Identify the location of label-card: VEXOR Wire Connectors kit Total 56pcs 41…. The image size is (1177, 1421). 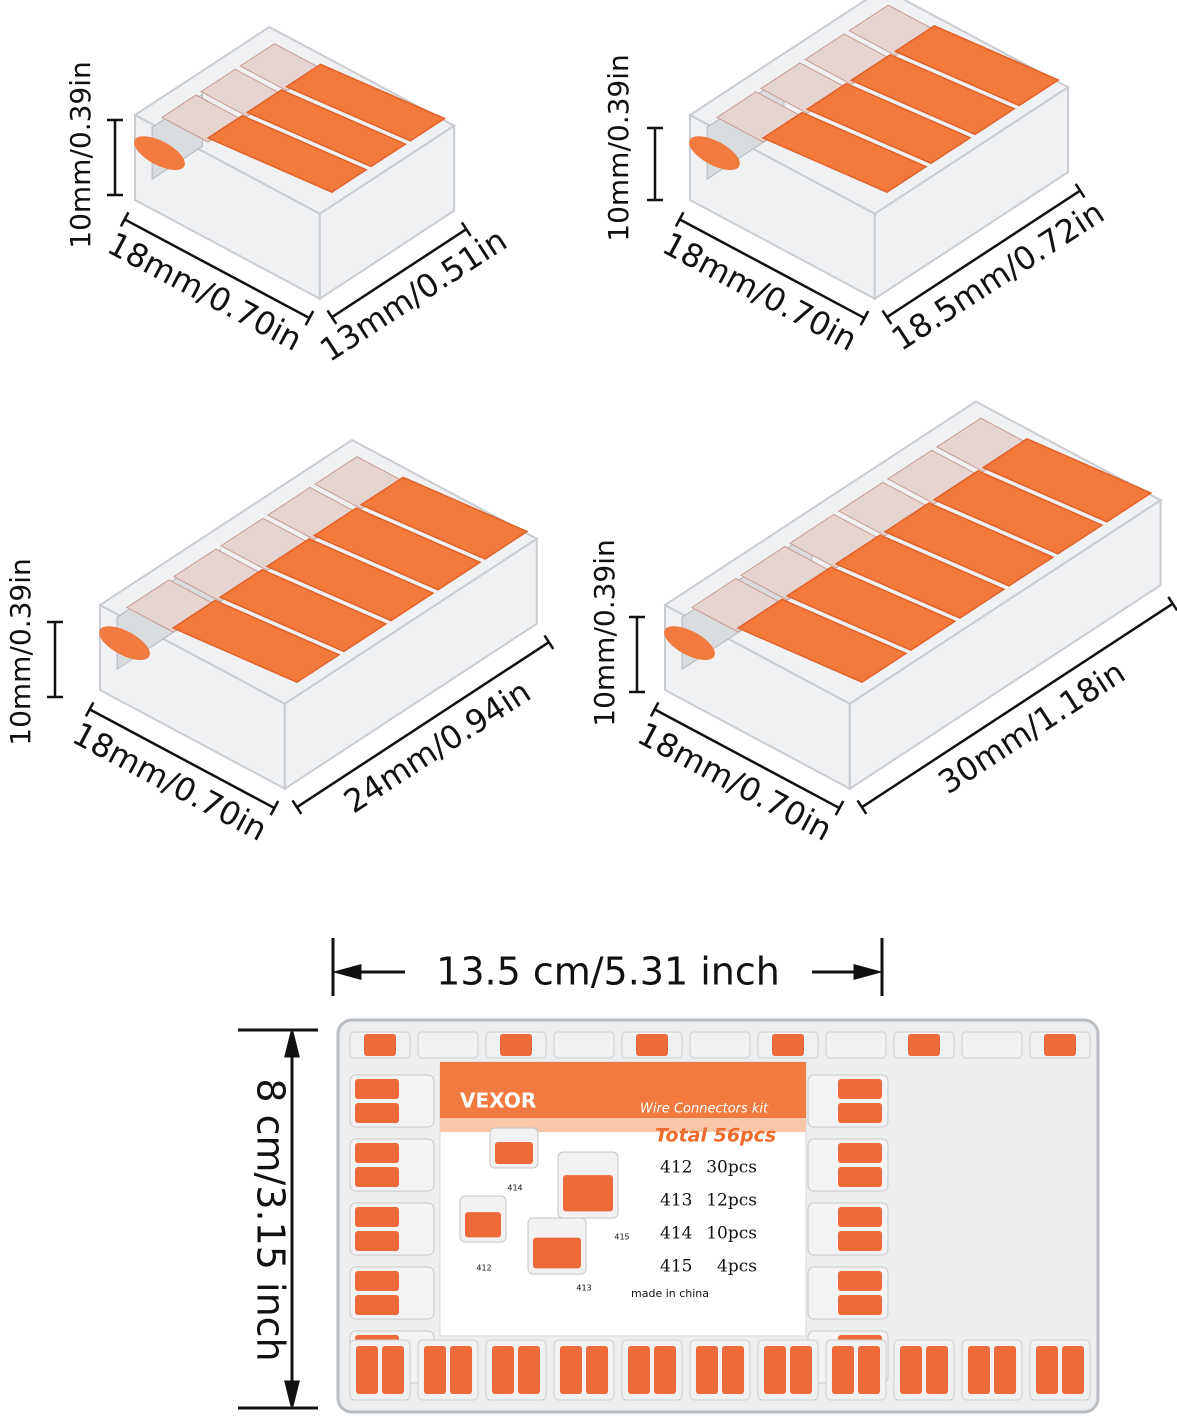
(623, 1199).